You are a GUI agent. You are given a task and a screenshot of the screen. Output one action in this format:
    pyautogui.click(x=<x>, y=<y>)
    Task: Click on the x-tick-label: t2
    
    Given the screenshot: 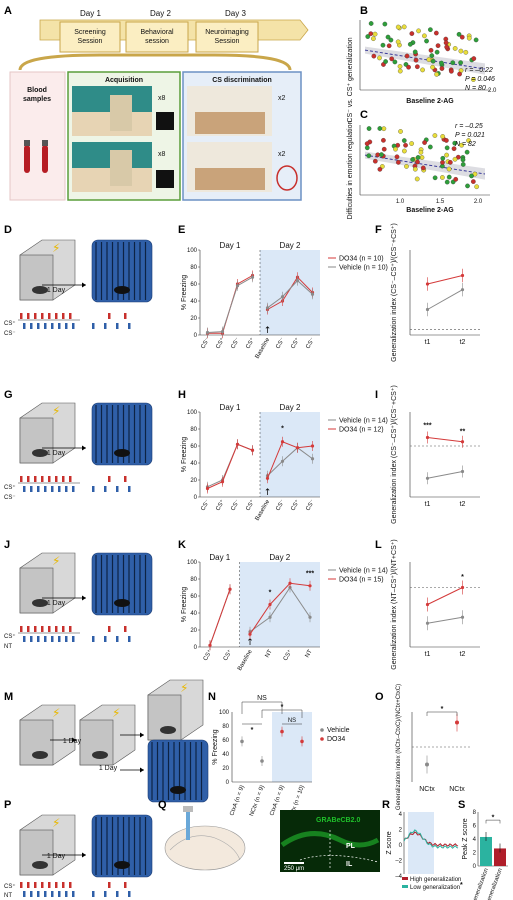 What is the action you would take?
    pyautogui.click(x=463, y=504)
    